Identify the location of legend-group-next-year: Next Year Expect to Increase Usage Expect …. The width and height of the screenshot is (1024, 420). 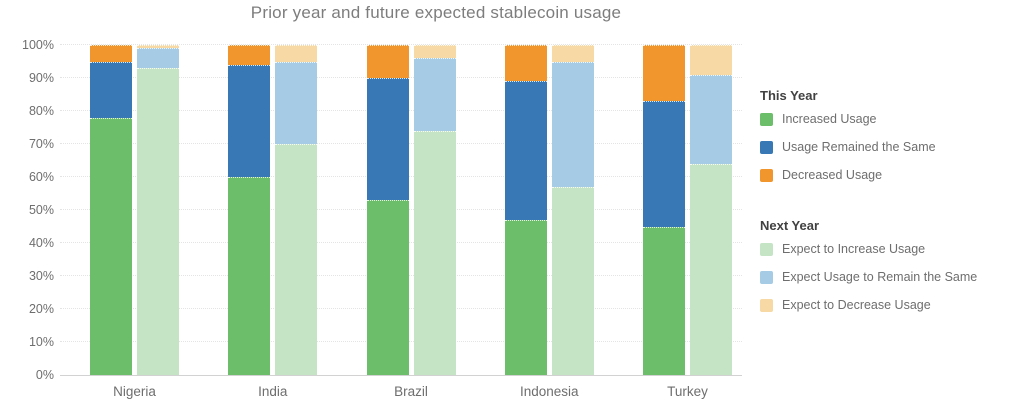
(868, 265).